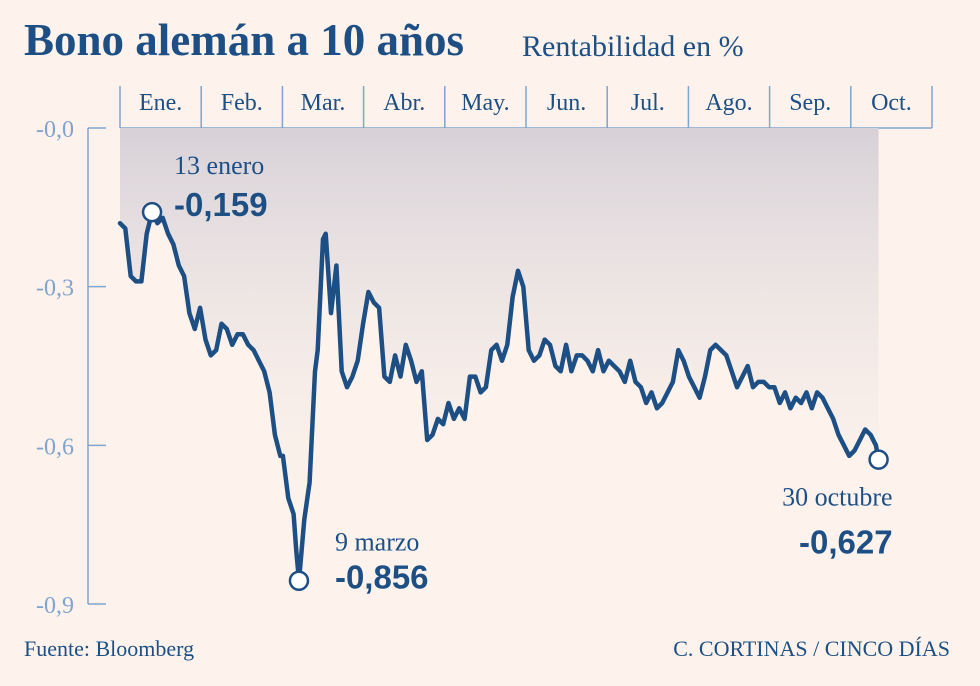  Describe the element at coordinates (55, 606) in the screenshot. I see `y-tick-label: -0,9` at that location.